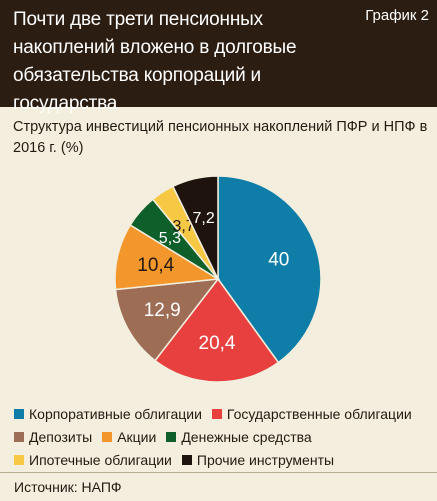  I want to click on chart-number-label: График 2, so click(397, 15).